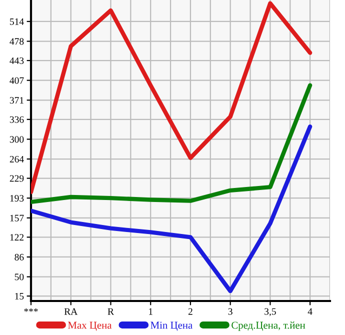 The image size is (345, 335). What do you see at coordinates (190, 311) in the screenshot?
I see `x-tick-label: 2` at bounding box center [190, 311].